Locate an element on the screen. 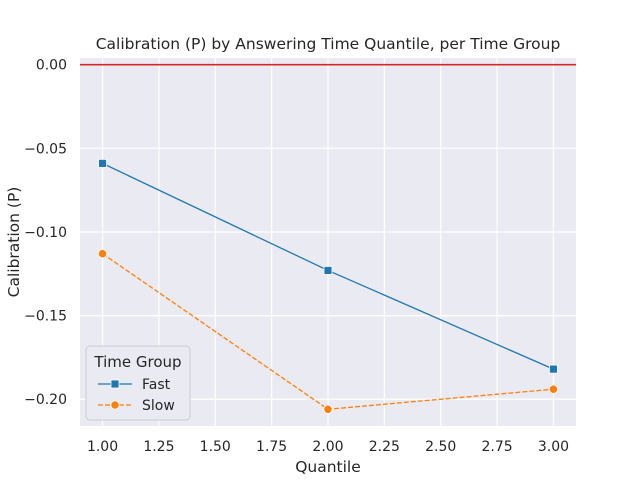  x-tick-label: 2.25 is located at coordinates (384, 447).